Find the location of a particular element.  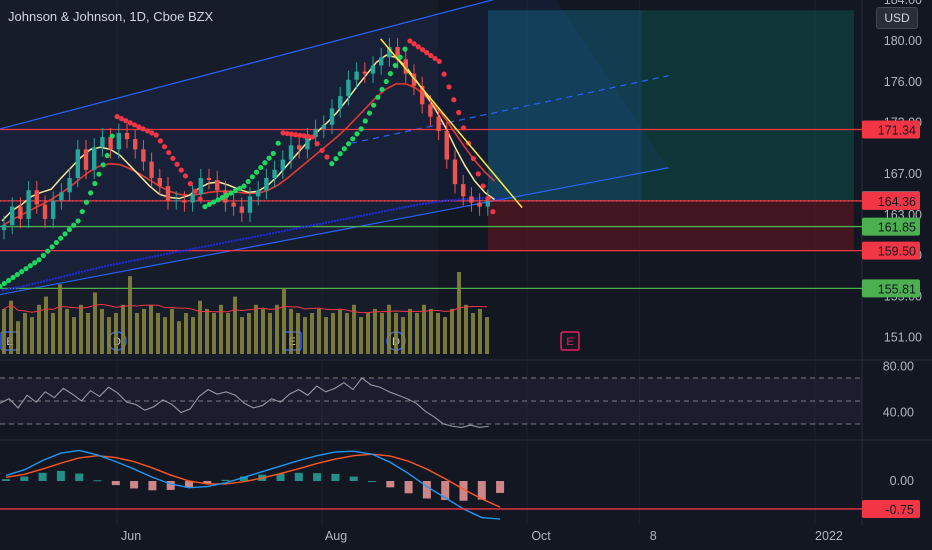

macd-tick-0: 0.00 is located at coordinates (902, 481).